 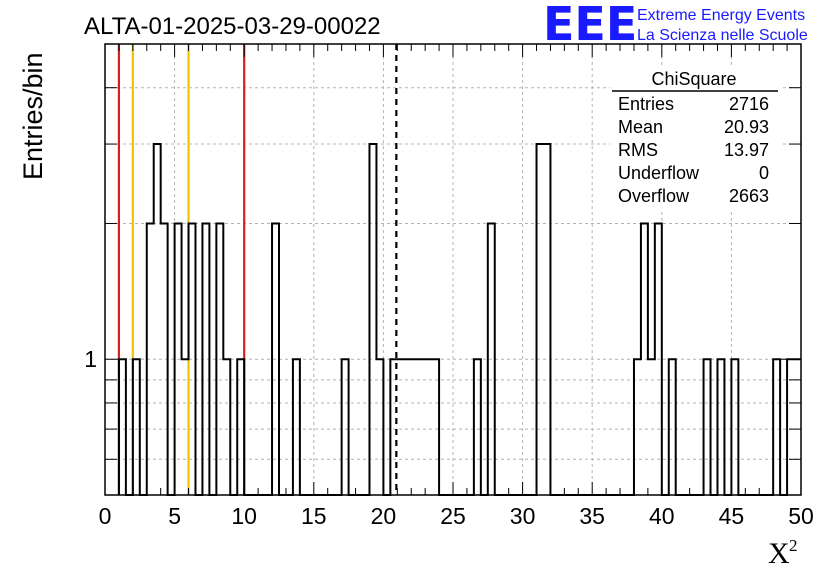 I want to click on eee-logo-line2: La Scienza nelle Scuole, so click(x=722, y=35).